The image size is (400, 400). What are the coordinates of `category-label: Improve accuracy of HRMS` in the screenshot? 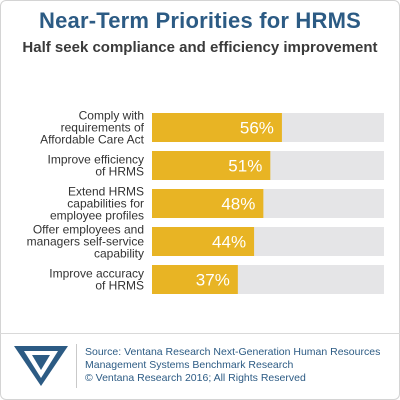 It's located at (96, 280).